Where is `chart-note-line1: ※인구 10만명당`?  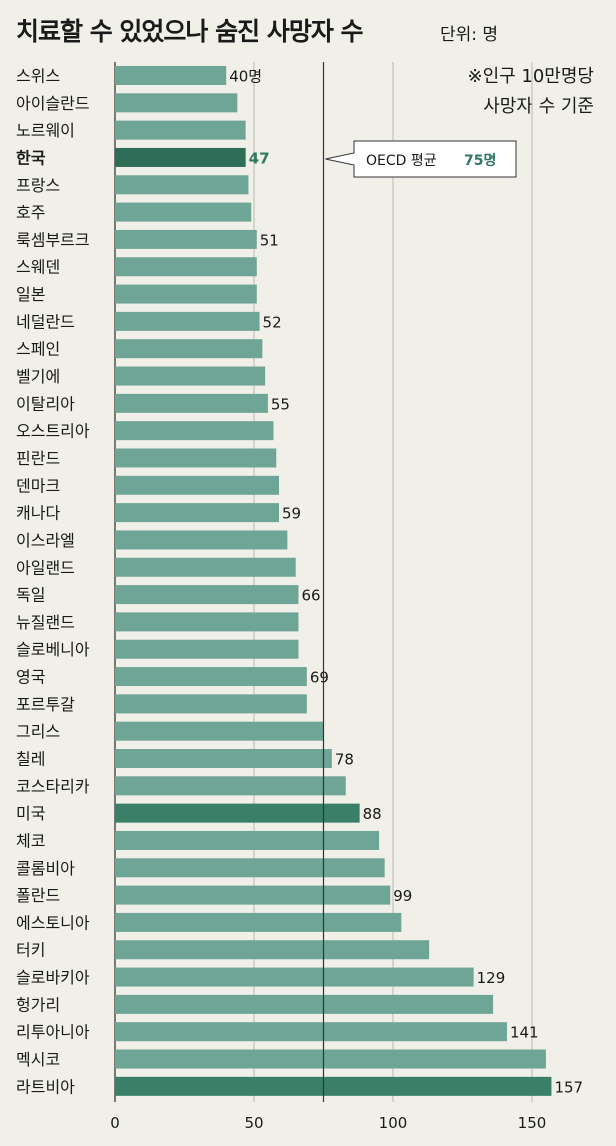
chart-note-line1: ※인구 10만명당 is located at coordinates (530, 76).